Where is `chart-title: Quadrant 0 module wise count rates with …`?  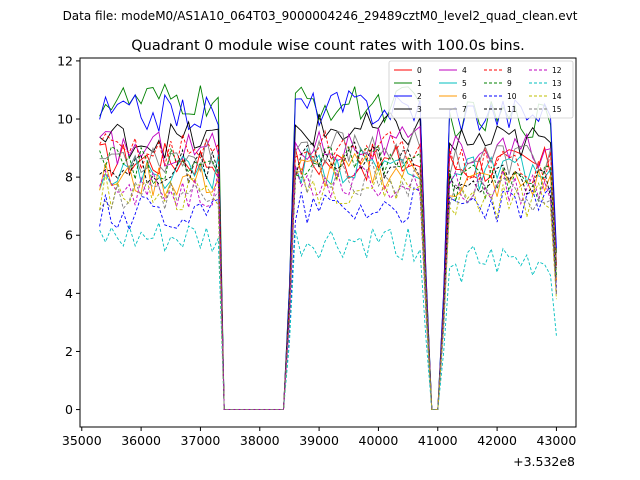
chart-title: Quadrant 0 module wise count rates with … is located at coordinates (328, 46).